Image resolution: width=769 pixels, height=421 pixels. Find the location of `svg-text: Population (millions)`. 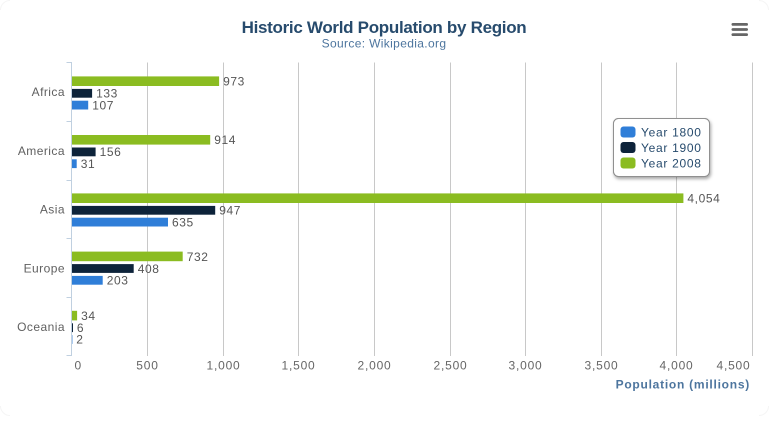

svg-text: Population (millions) is located at coordinates (683, 385).